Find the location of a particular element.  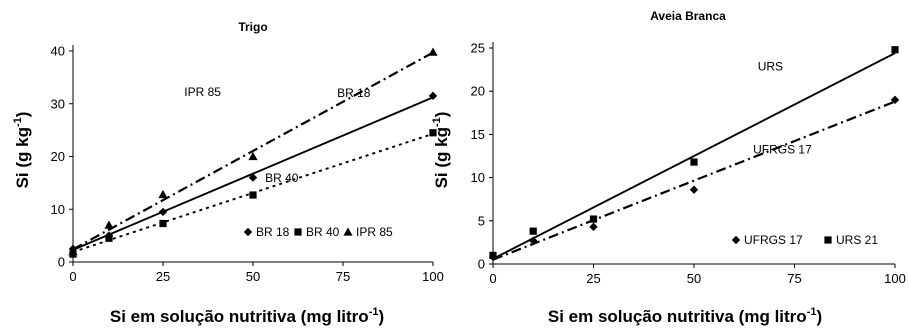

line-label: UFRGS 17 is located at coordinates (782, 149).